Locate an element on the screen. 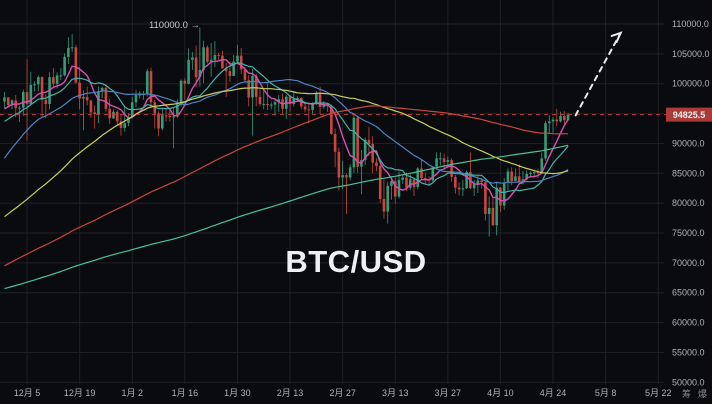 This screenshot has width=712, height=404. svg-text: 50000.0 is located at coordinates (688, 382).